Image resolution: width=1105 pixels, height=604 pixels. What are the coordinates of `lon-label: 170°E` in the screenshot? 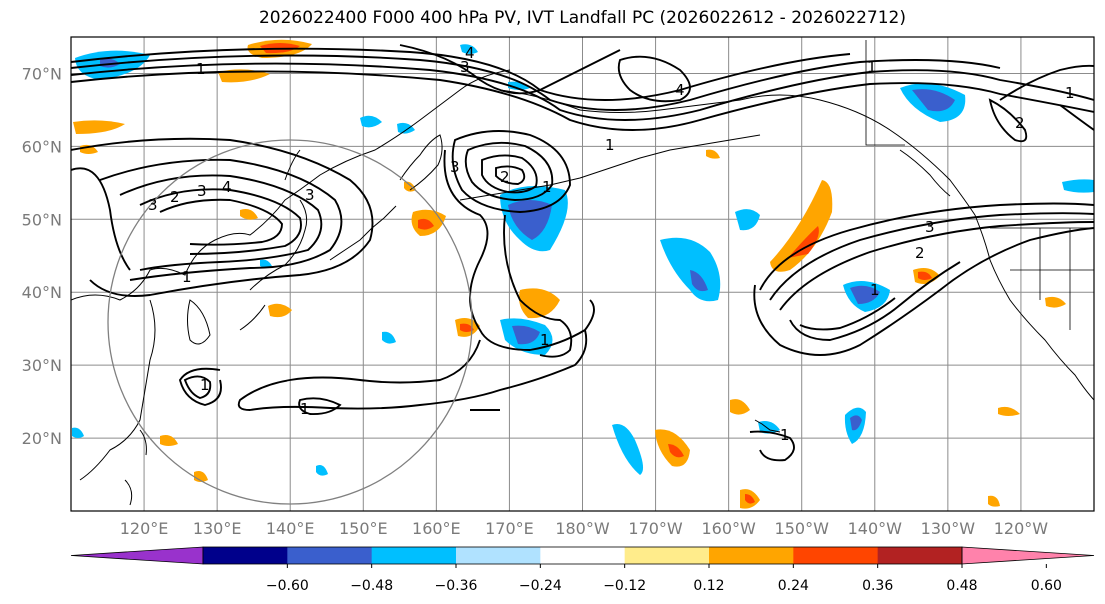 It's located at (509, 528).